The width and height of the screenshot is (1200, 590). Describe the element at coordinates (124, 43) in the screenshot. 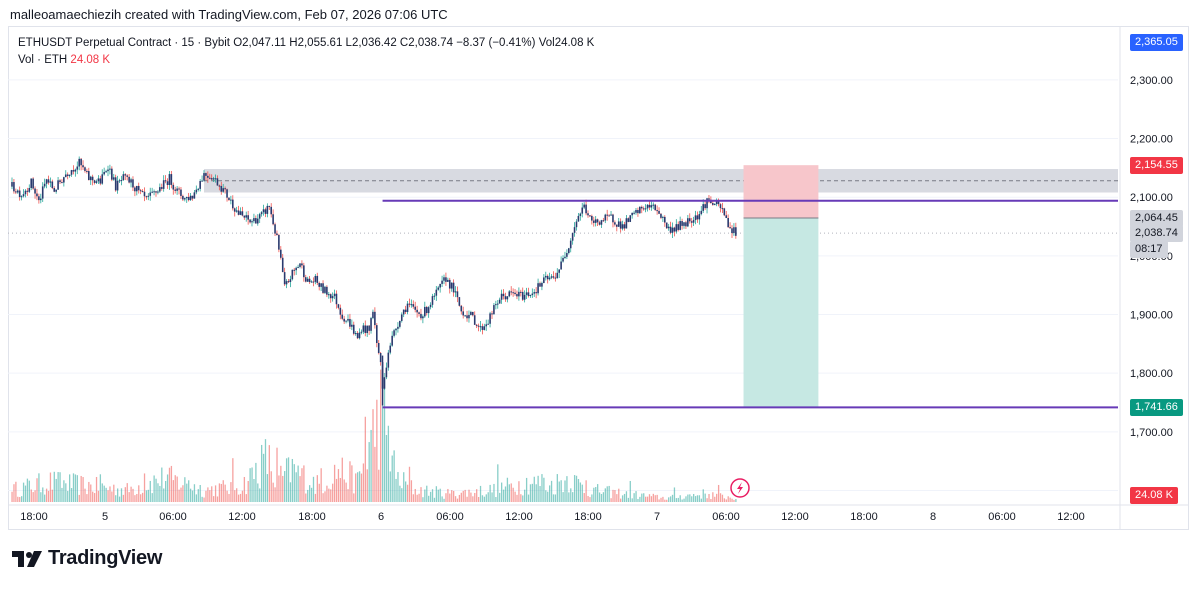

I see `symbol-label: ETHUSDT Perpetual Contract · 15 · Bybit` at that location.